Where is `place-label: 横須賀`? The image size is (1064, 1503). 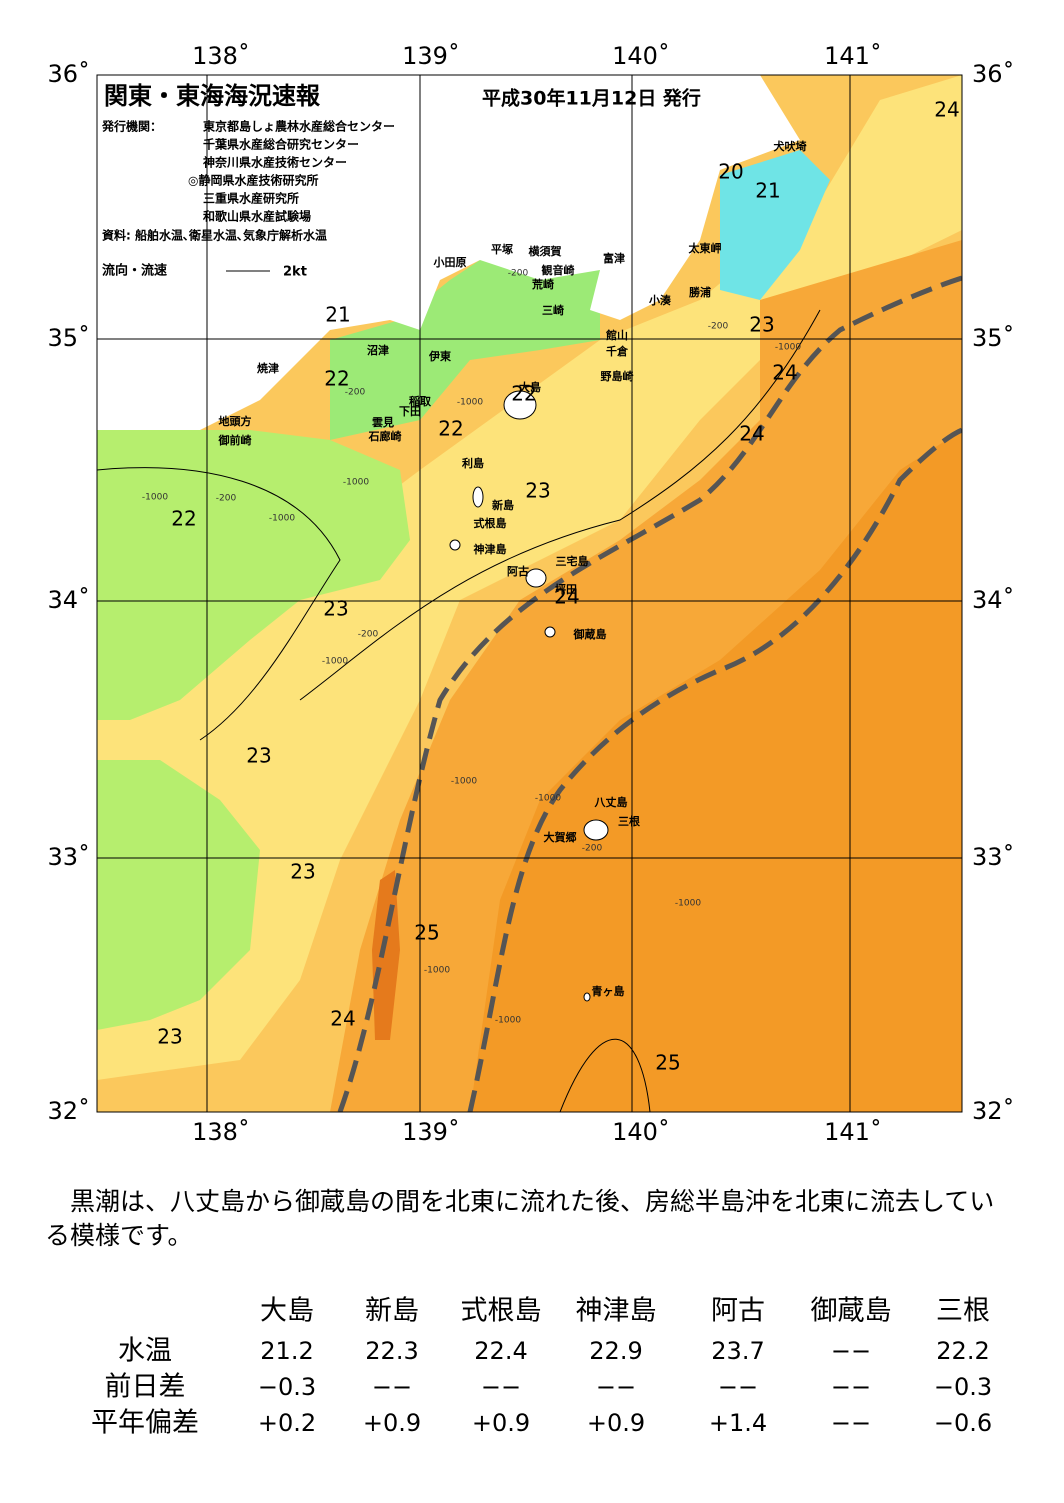
place-label: 横須賀 is located at coordinates (545, 251).